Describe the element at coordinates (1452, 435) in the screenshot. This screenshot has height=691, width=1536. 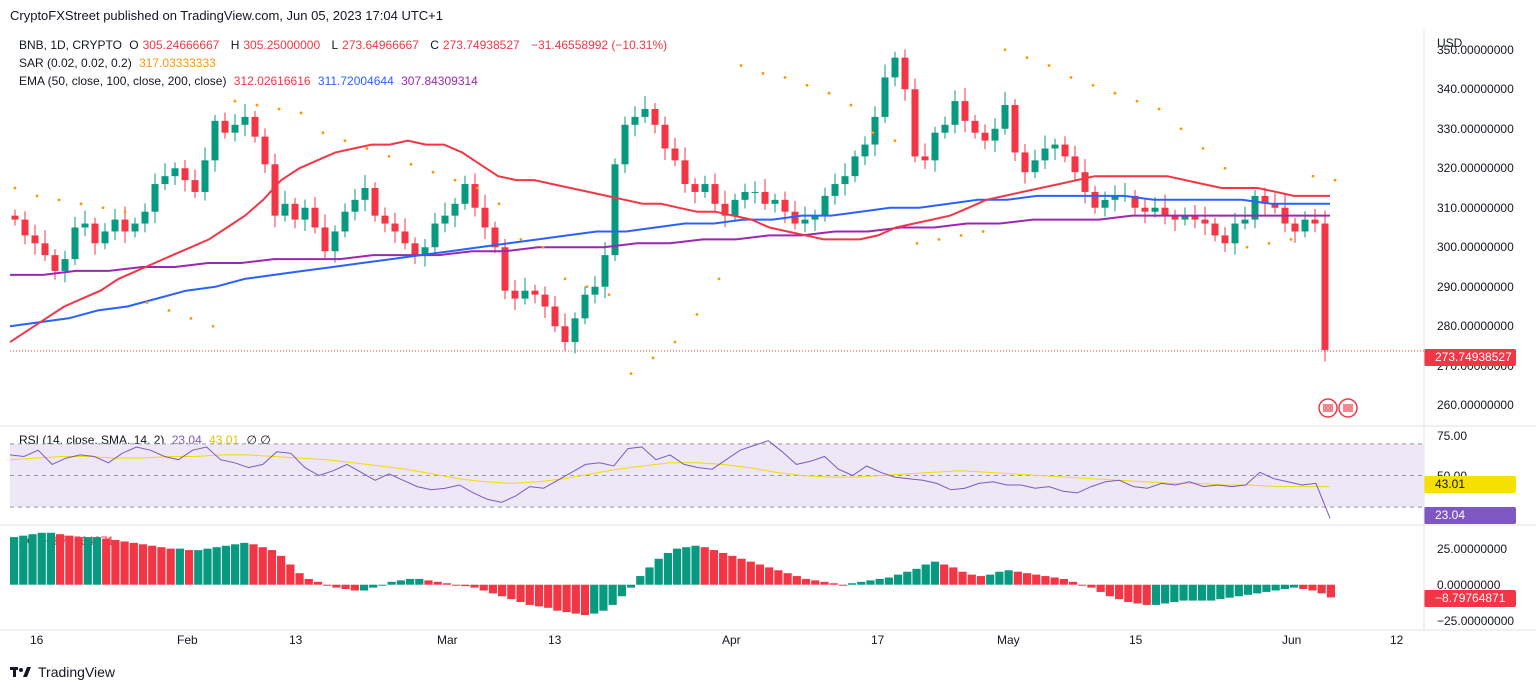
I see `rsi-tick-label: 75.00` at that location.